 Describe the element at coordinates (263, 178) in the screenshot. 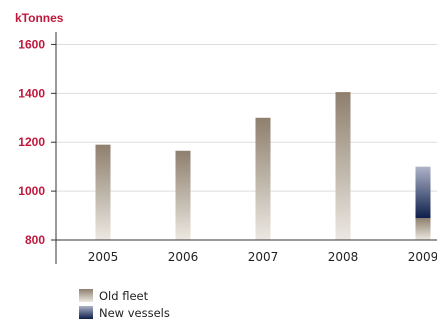

I see `bar-old-fleet-2007` at that location.